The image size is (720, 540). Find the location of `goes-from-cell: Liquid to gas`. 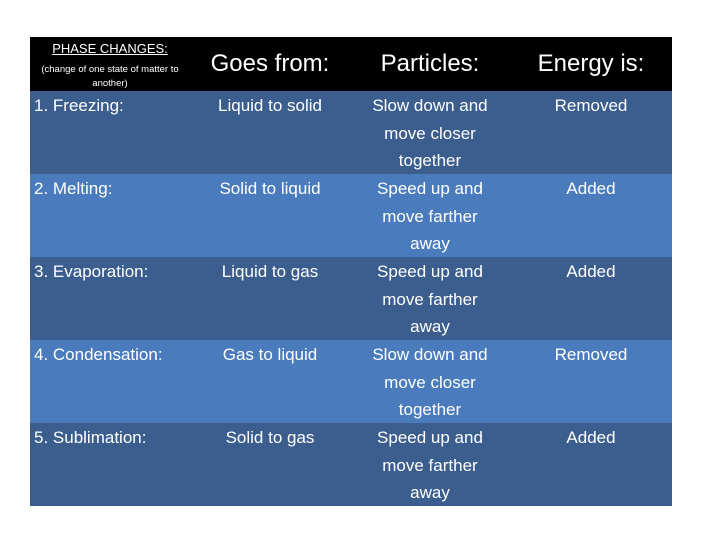

goes-from-cell: Liquid to gas is located at coordinates (270, 298).